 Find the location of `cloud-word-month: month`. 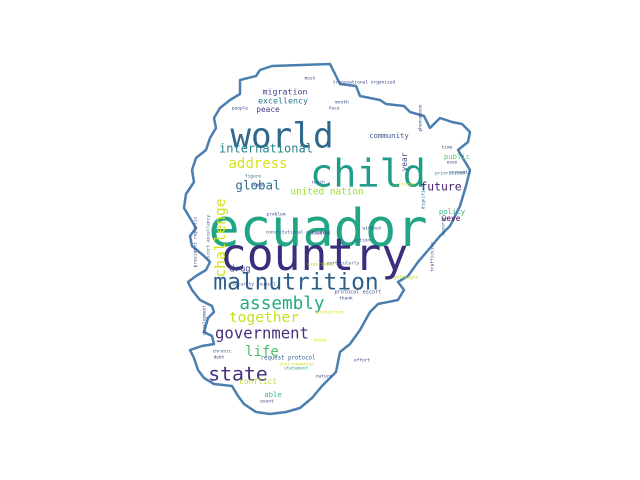

cloud-word-month: month is located at coordinates (342, 103).